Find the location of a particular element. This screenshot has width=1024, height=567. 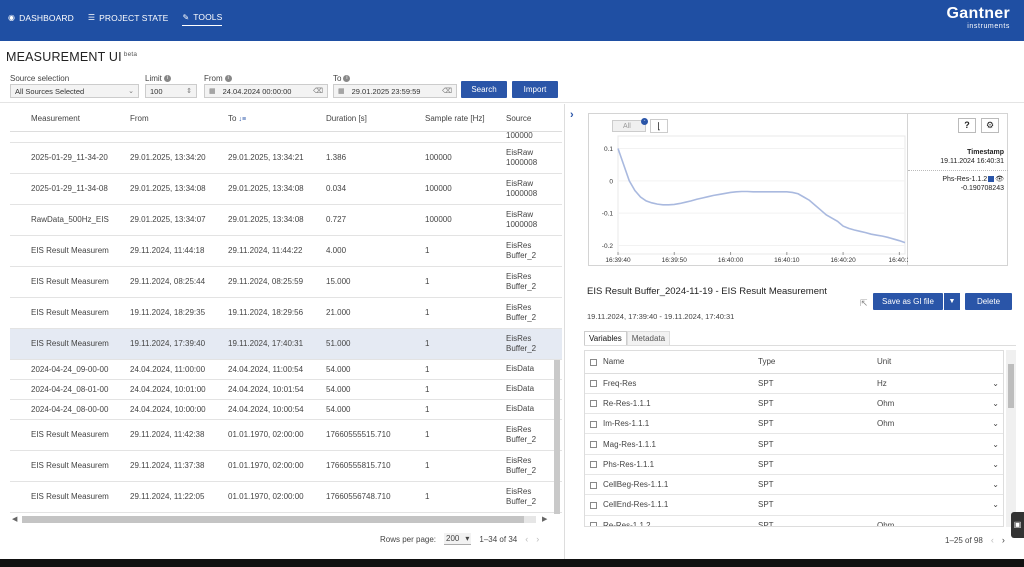

col-from: From is located at coordinates (158, 119).